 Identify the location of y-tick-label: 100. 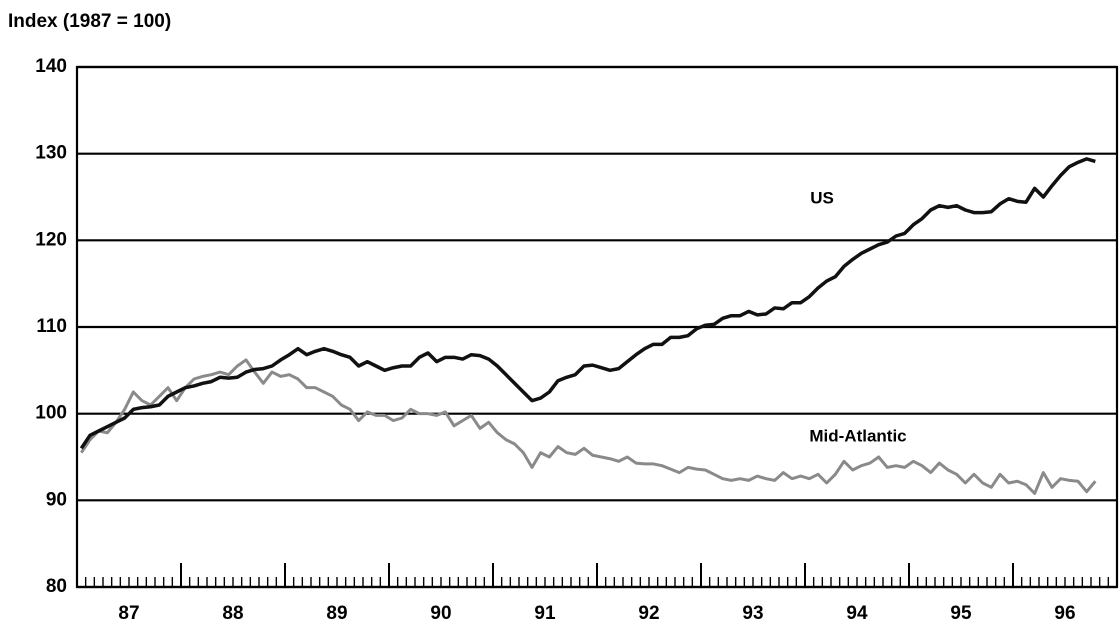
(51, 413).